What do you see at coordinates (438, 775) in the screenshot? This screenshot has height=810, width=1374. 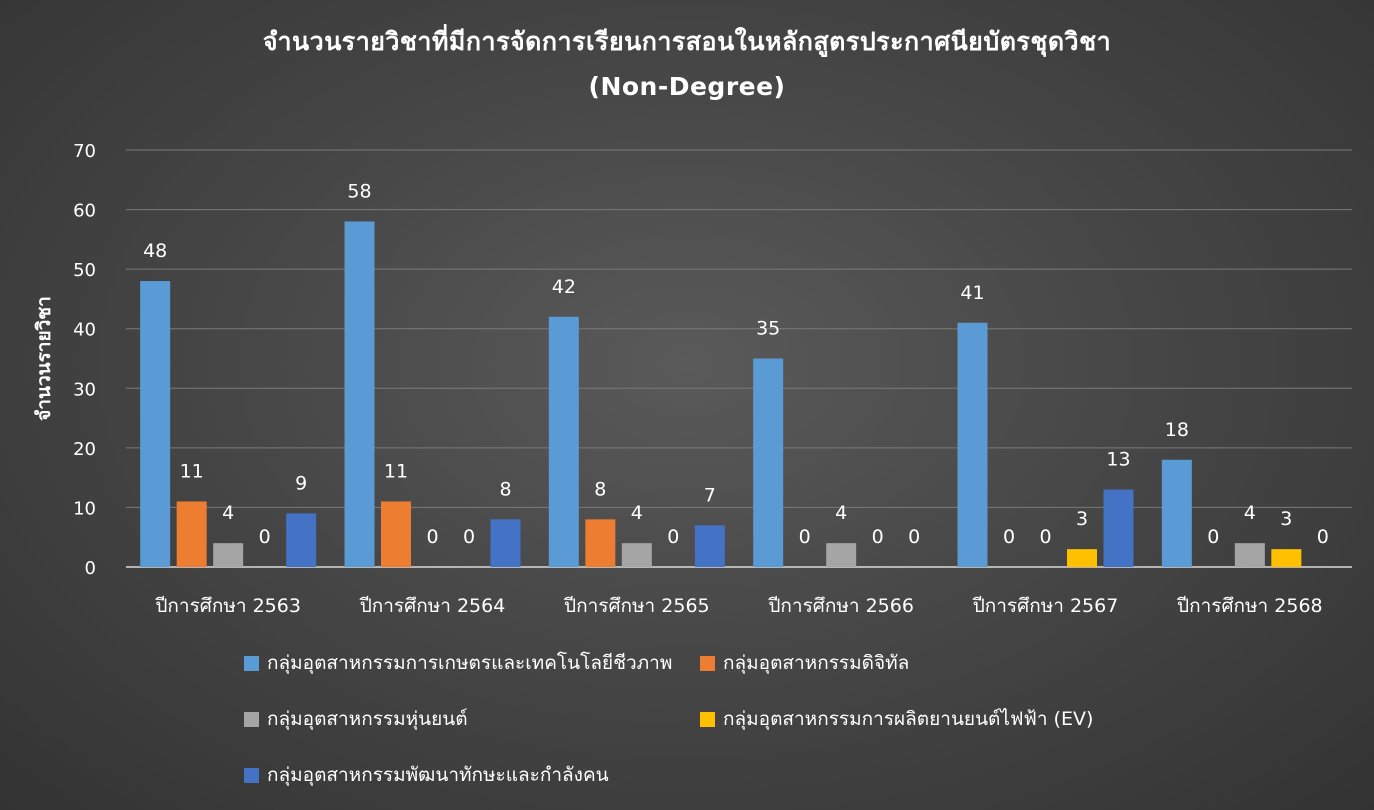 I see `legend-label: กลุ่มอุตสาหกรรมพัฒนาทักษะและกำลังคน` at bounding box center [438, 775].